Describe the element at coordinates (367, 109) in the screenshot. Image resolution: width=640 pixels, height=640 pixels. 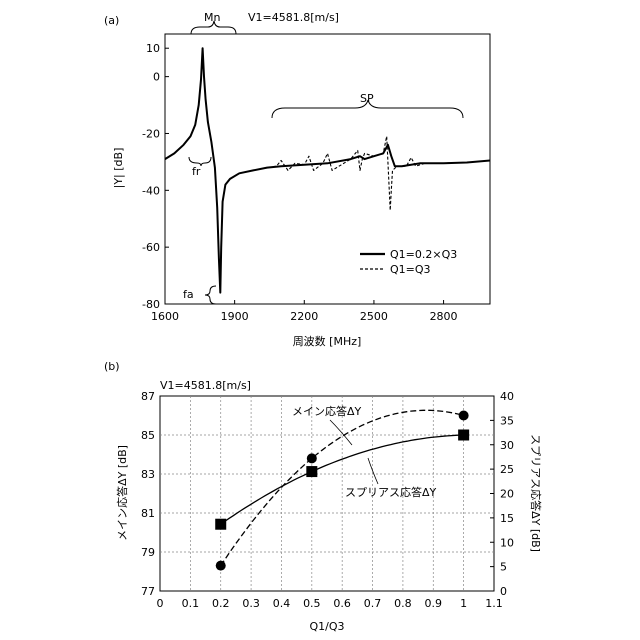
I see `sp-brace` at that location.